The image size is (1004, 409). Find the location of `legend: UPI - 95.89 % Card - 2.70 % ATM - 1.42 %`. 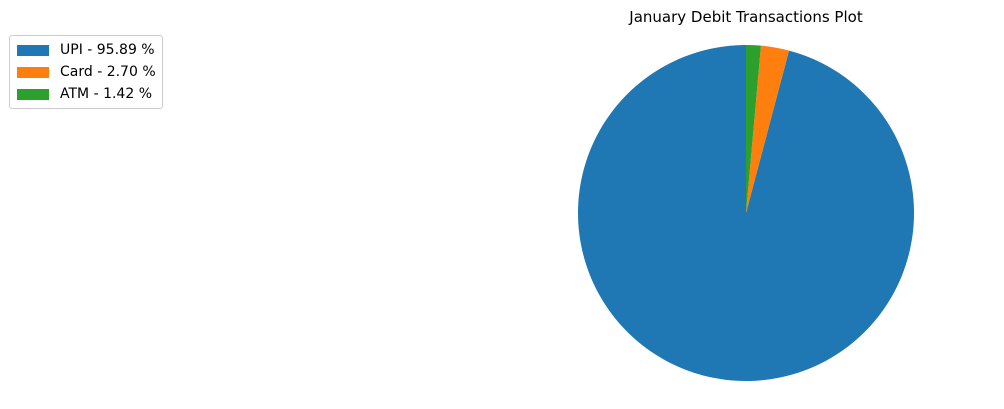

legend: UPI - 95.89 % Card - 2.70 % ATM - 1.42 % is located at coordinates (86, 72).